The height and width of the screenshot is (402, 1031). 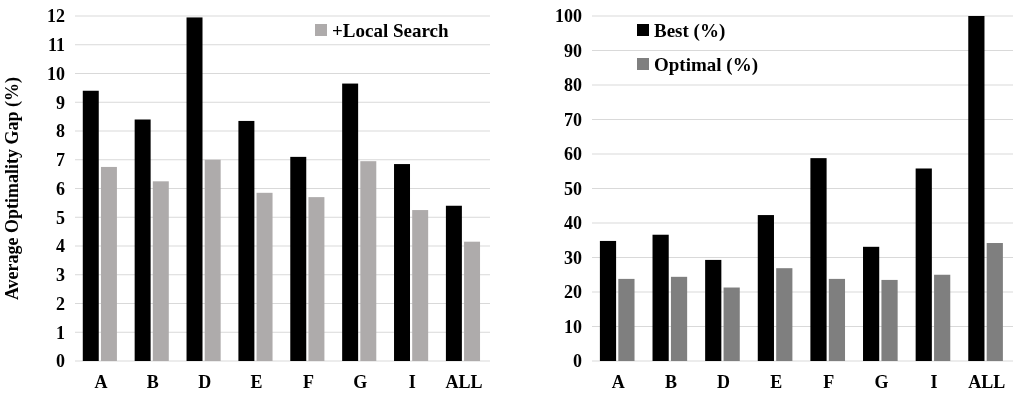 What do you see at coordinates (60, 131) in the screenshot?
I see `y-tick-label: 8` at bounding box center [60, 131].